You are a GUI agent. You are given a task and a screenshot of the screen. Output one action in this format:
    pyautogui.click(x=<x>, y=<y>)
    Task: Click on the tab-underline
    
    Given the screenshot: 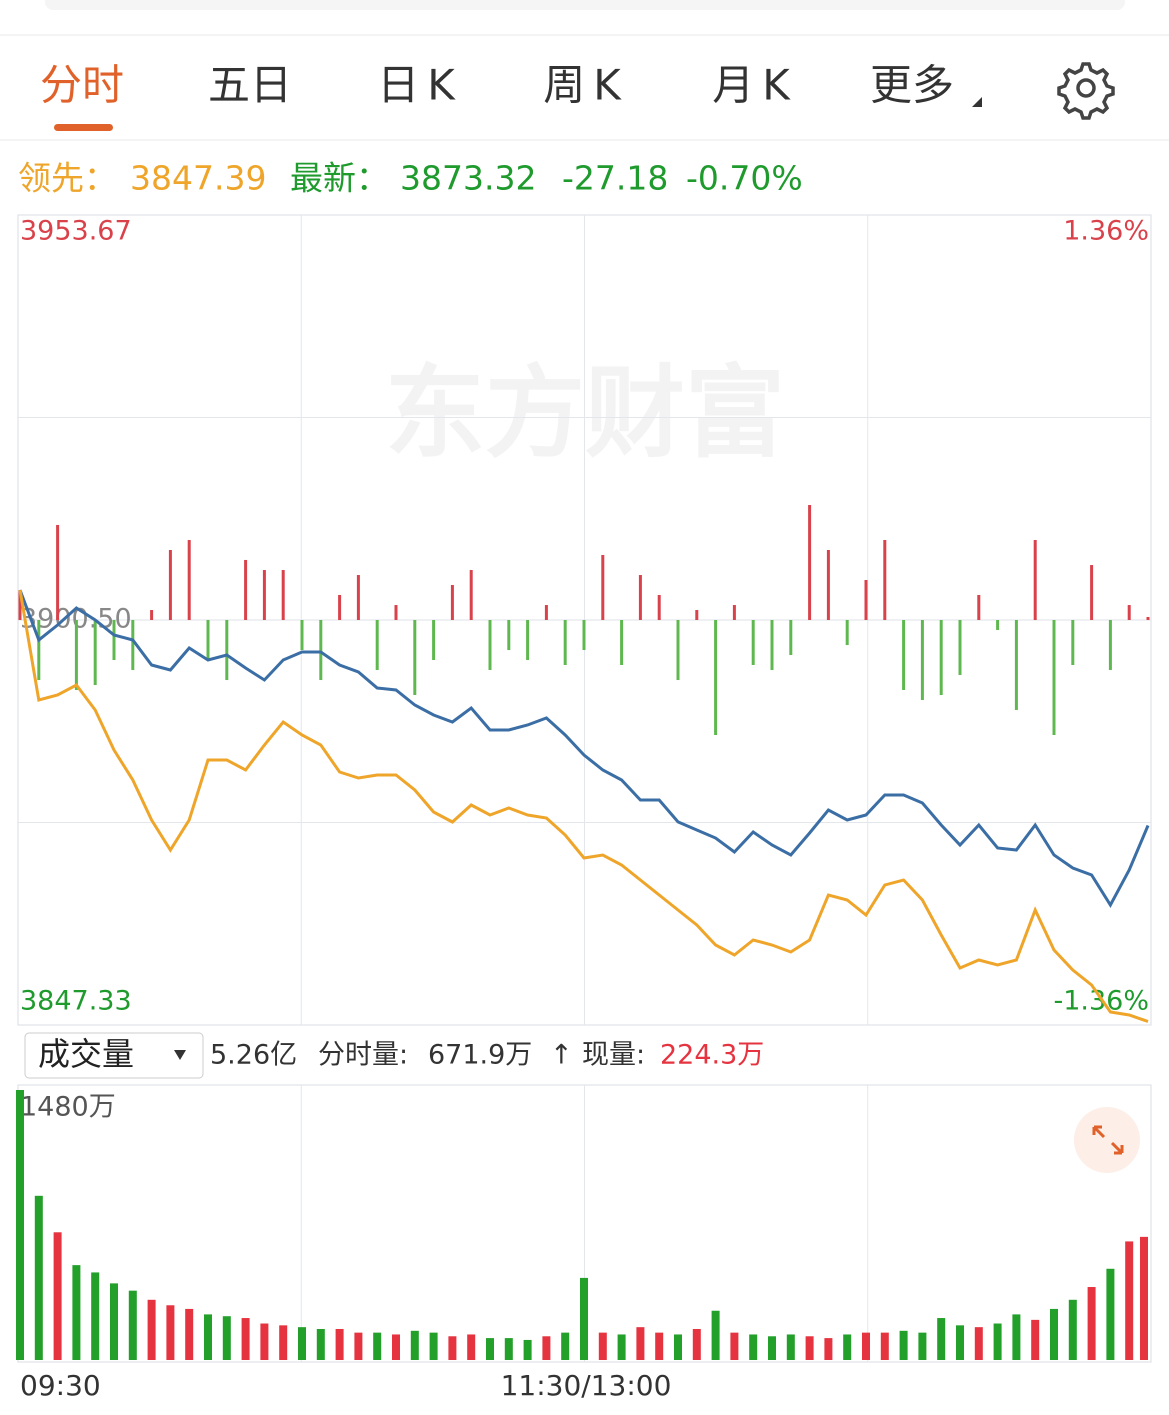 What is the action you would take?
    pyautogui.click(x=83, y=127)
    